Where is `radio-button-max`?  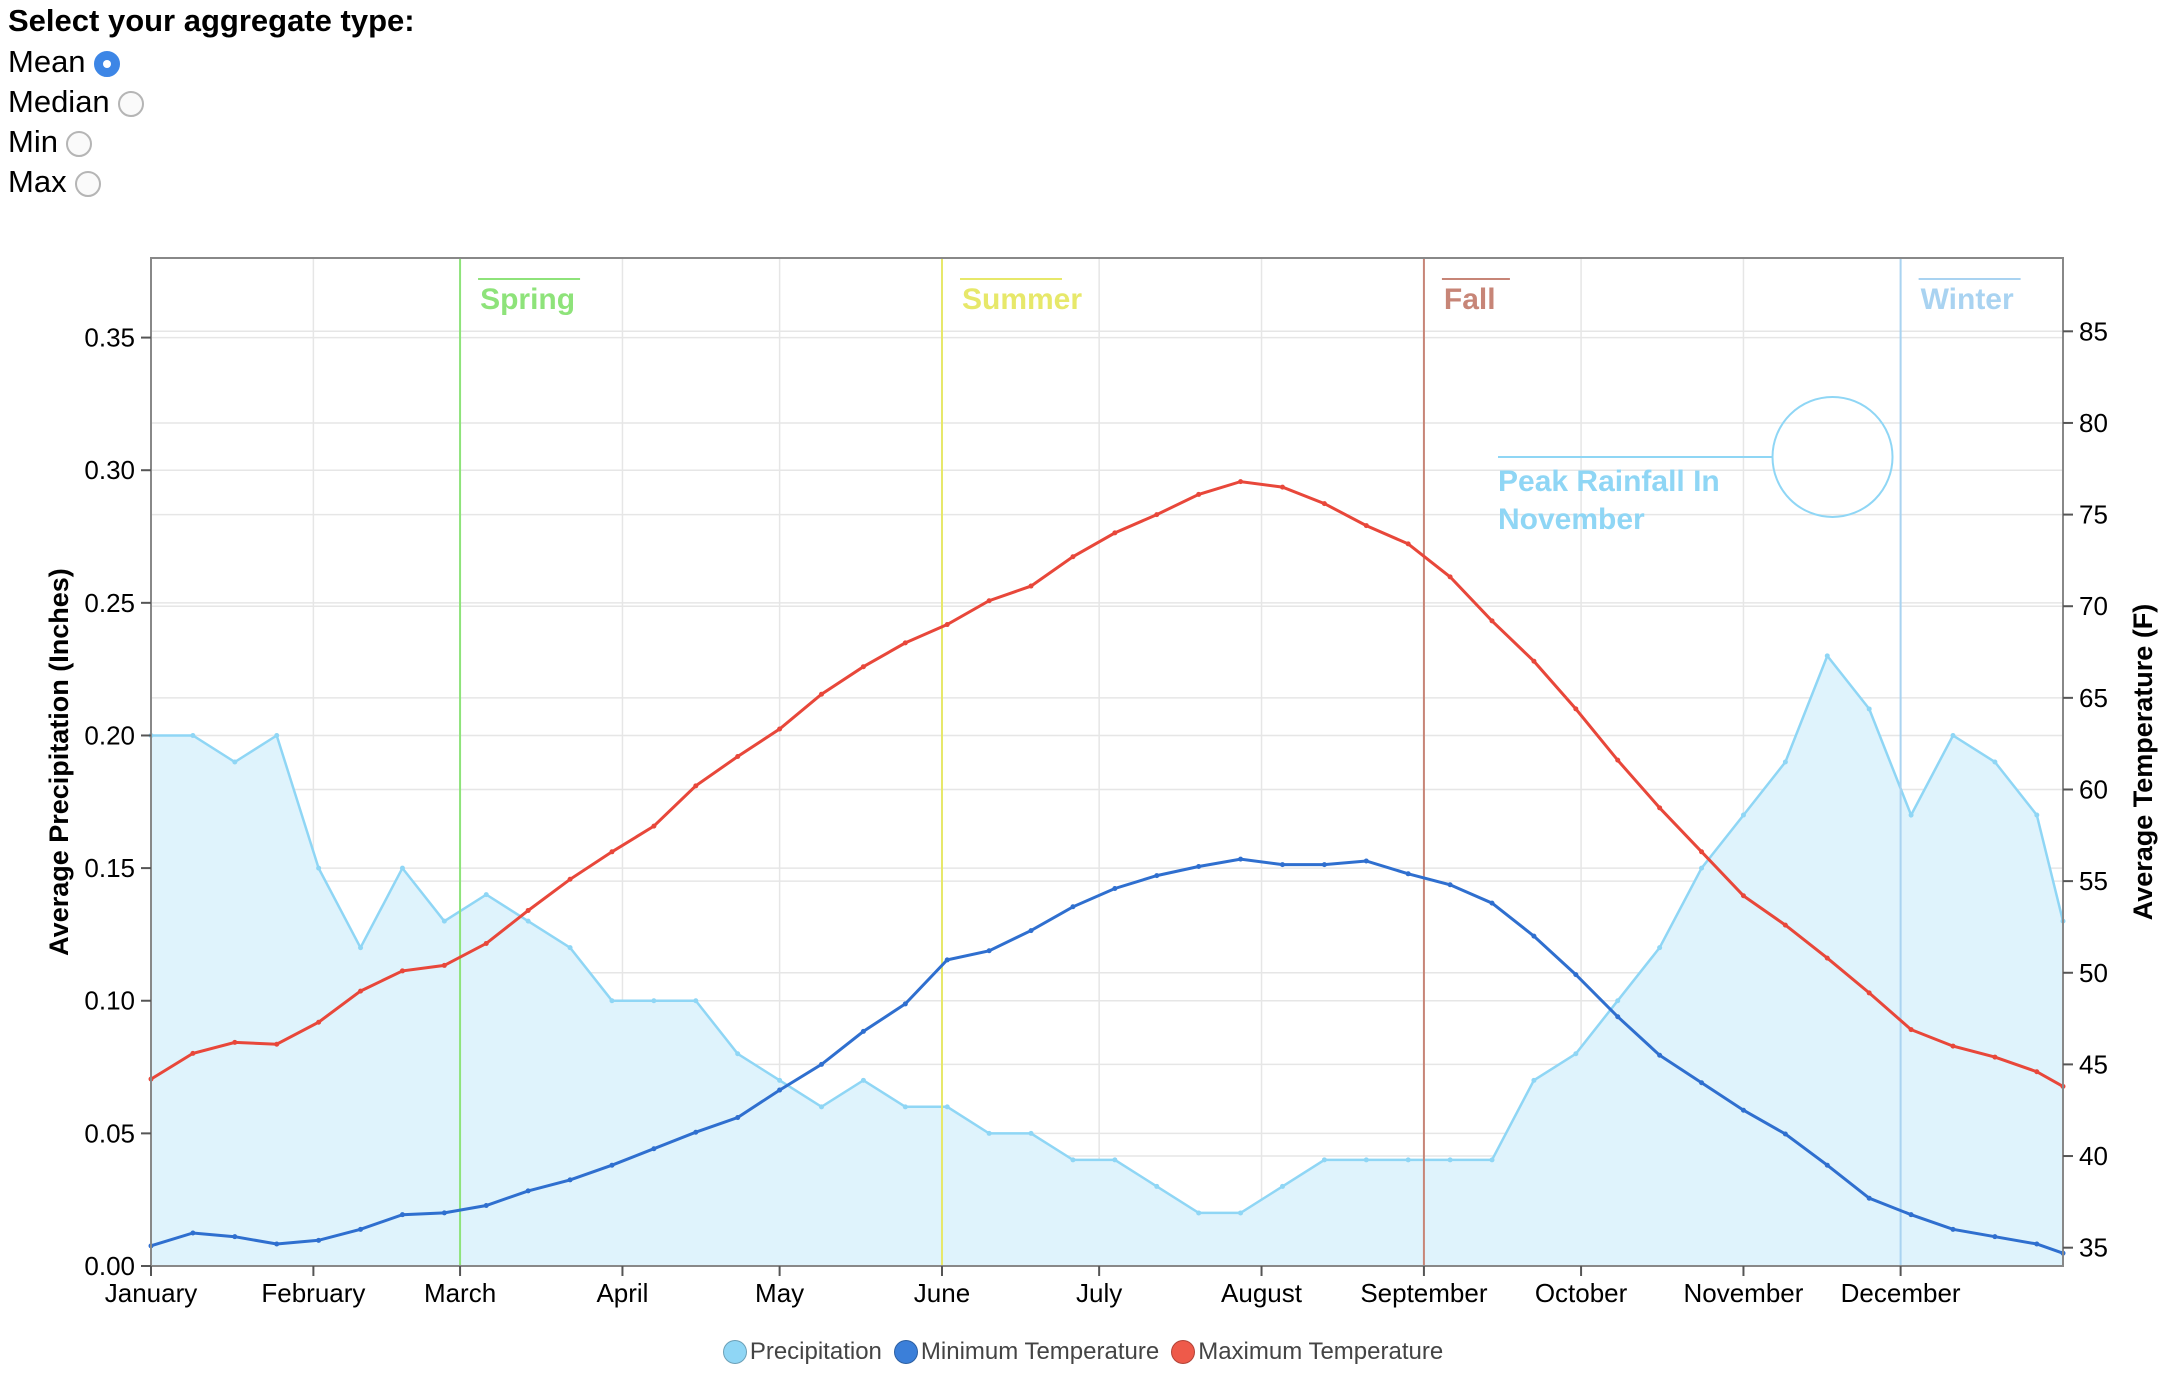 radio-button-max is located at coordinates (87, 184).